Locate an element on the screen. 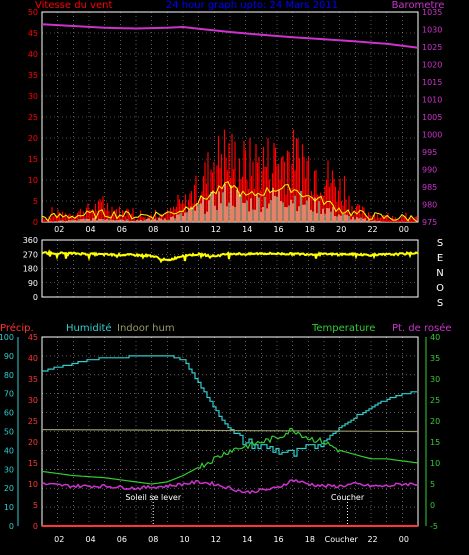 This screenshot has height=555, width=469. wind-tick-label: 25 is located at coordinates (33, 117).